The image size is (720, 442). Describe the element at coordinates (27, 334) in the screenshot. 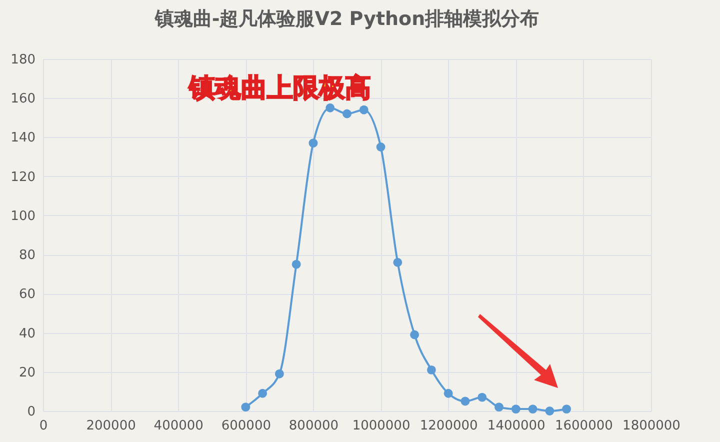

I see `y-tick-label: 40` at that location.